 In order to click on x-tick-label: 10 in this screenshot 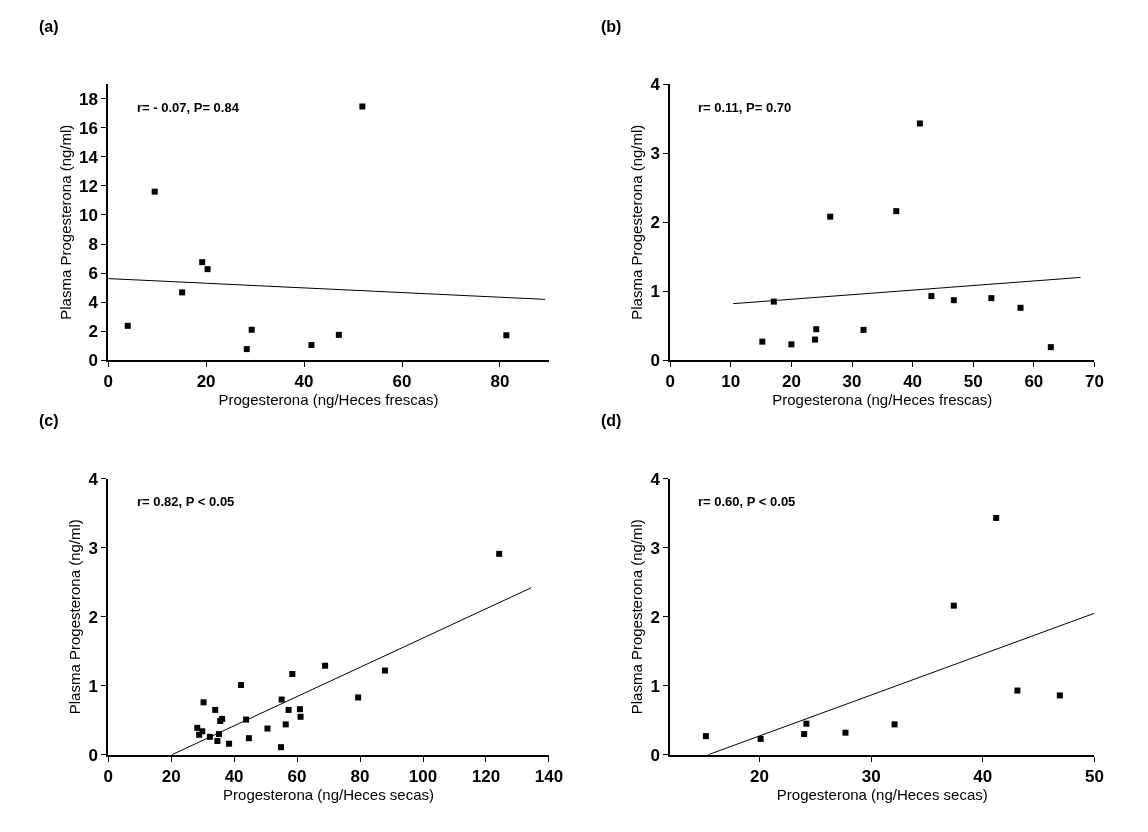, I will do `click(731, 382)`.